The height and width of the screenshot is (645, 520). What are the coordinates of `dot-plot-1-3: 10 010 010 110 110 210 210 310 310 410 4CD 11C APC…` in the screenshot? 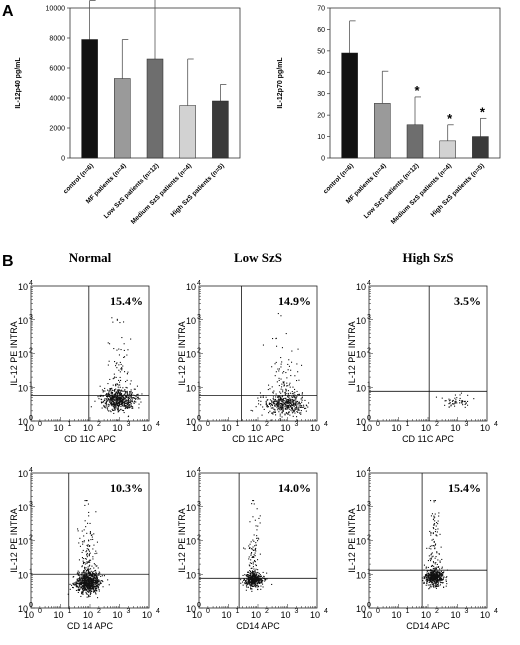 It's located at (422, 362).